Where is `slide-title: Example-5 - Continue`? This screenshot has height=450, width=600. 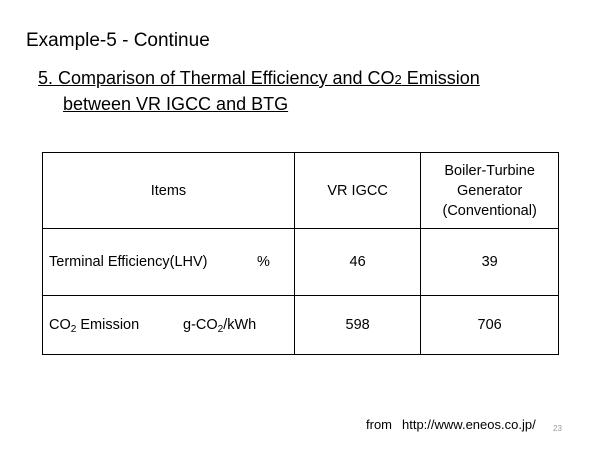
slide-title: Example-5 - Continue is located at coordinates (118, 40).